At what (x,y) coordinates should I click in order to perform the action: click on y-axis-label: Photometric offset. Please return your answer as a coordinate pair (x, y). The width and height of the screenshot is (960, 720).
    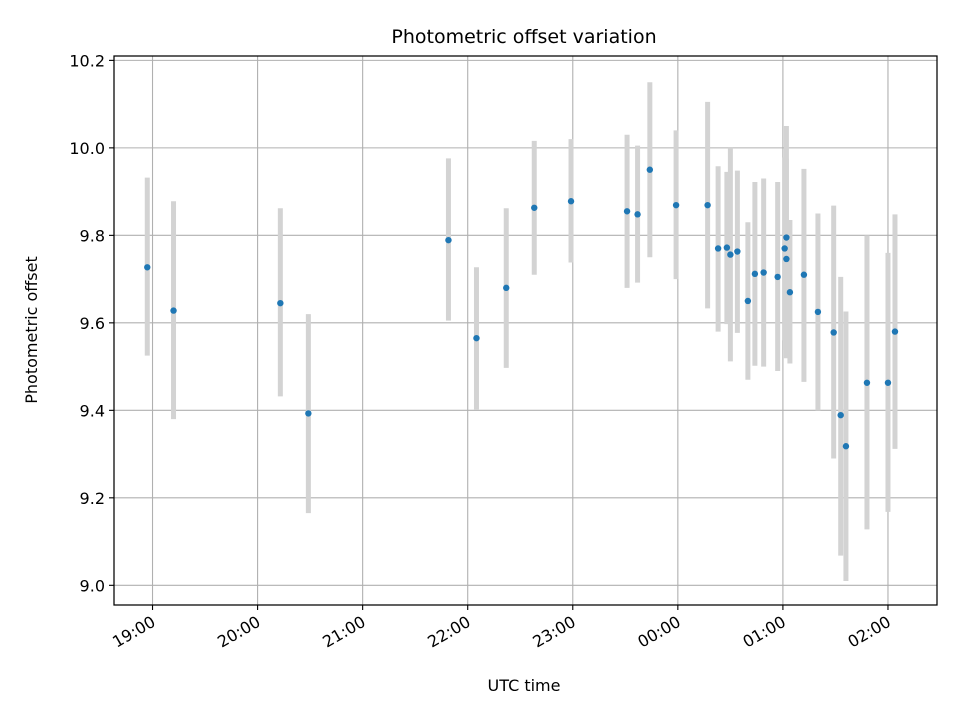
    Looking at the image, I should click on (31, 330).